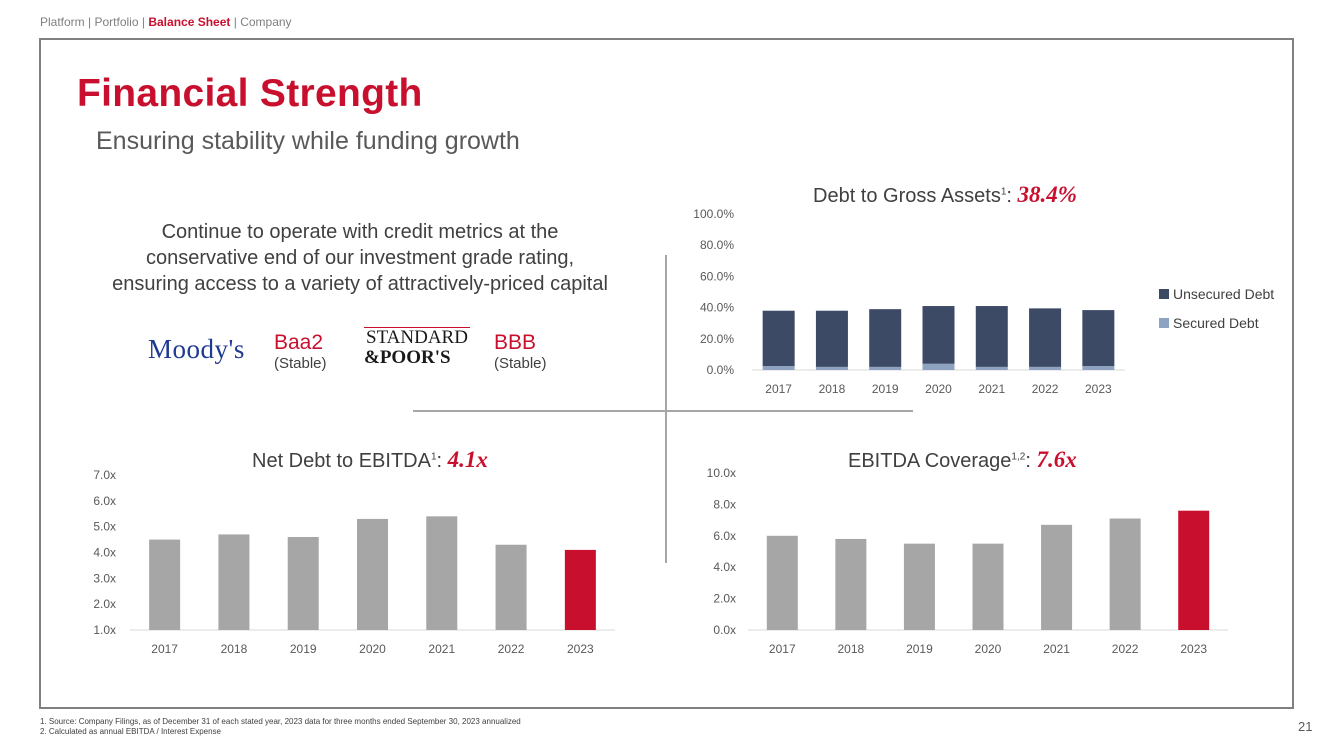 The image size is (1333, 749). I want to click on debt-to-gross-assets-title: Debt to Gross Assets1: 38.4%, so click(945, 194).